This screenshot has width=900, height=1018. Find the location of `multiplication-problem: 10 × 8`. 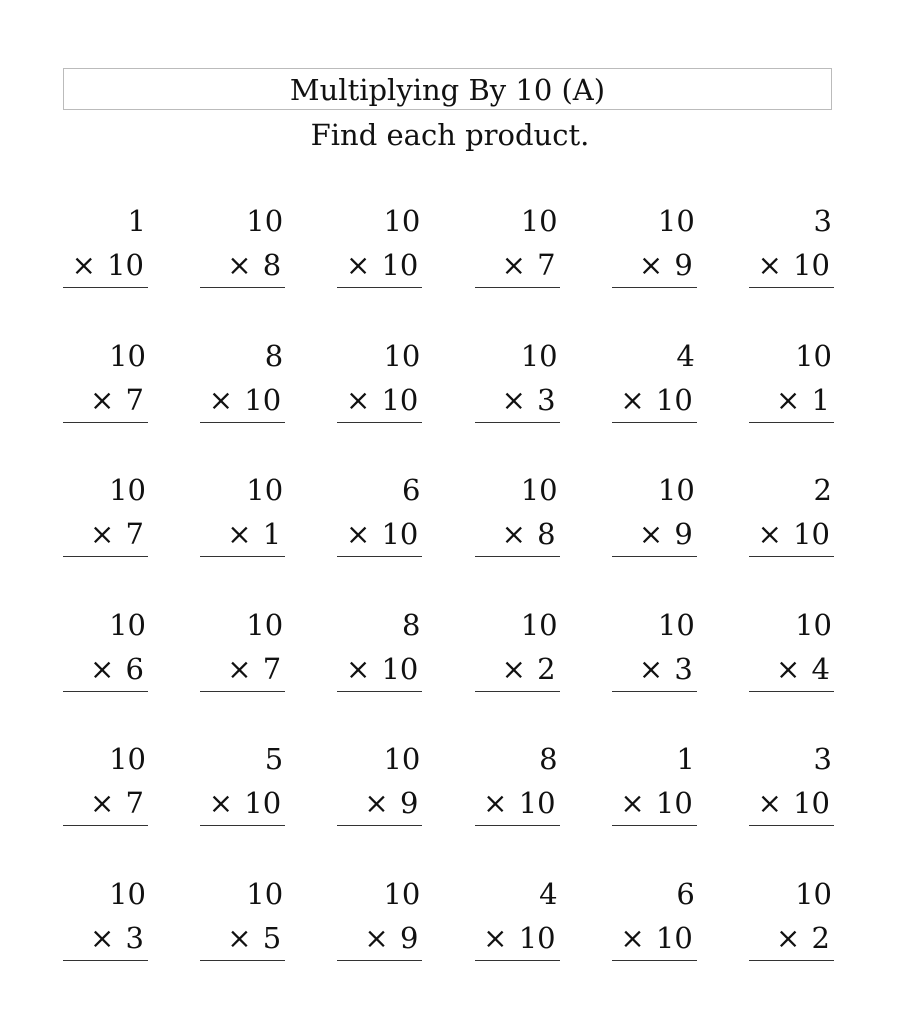

multiplication-problem: 10 × 8 is located at coordinates (243, 243).